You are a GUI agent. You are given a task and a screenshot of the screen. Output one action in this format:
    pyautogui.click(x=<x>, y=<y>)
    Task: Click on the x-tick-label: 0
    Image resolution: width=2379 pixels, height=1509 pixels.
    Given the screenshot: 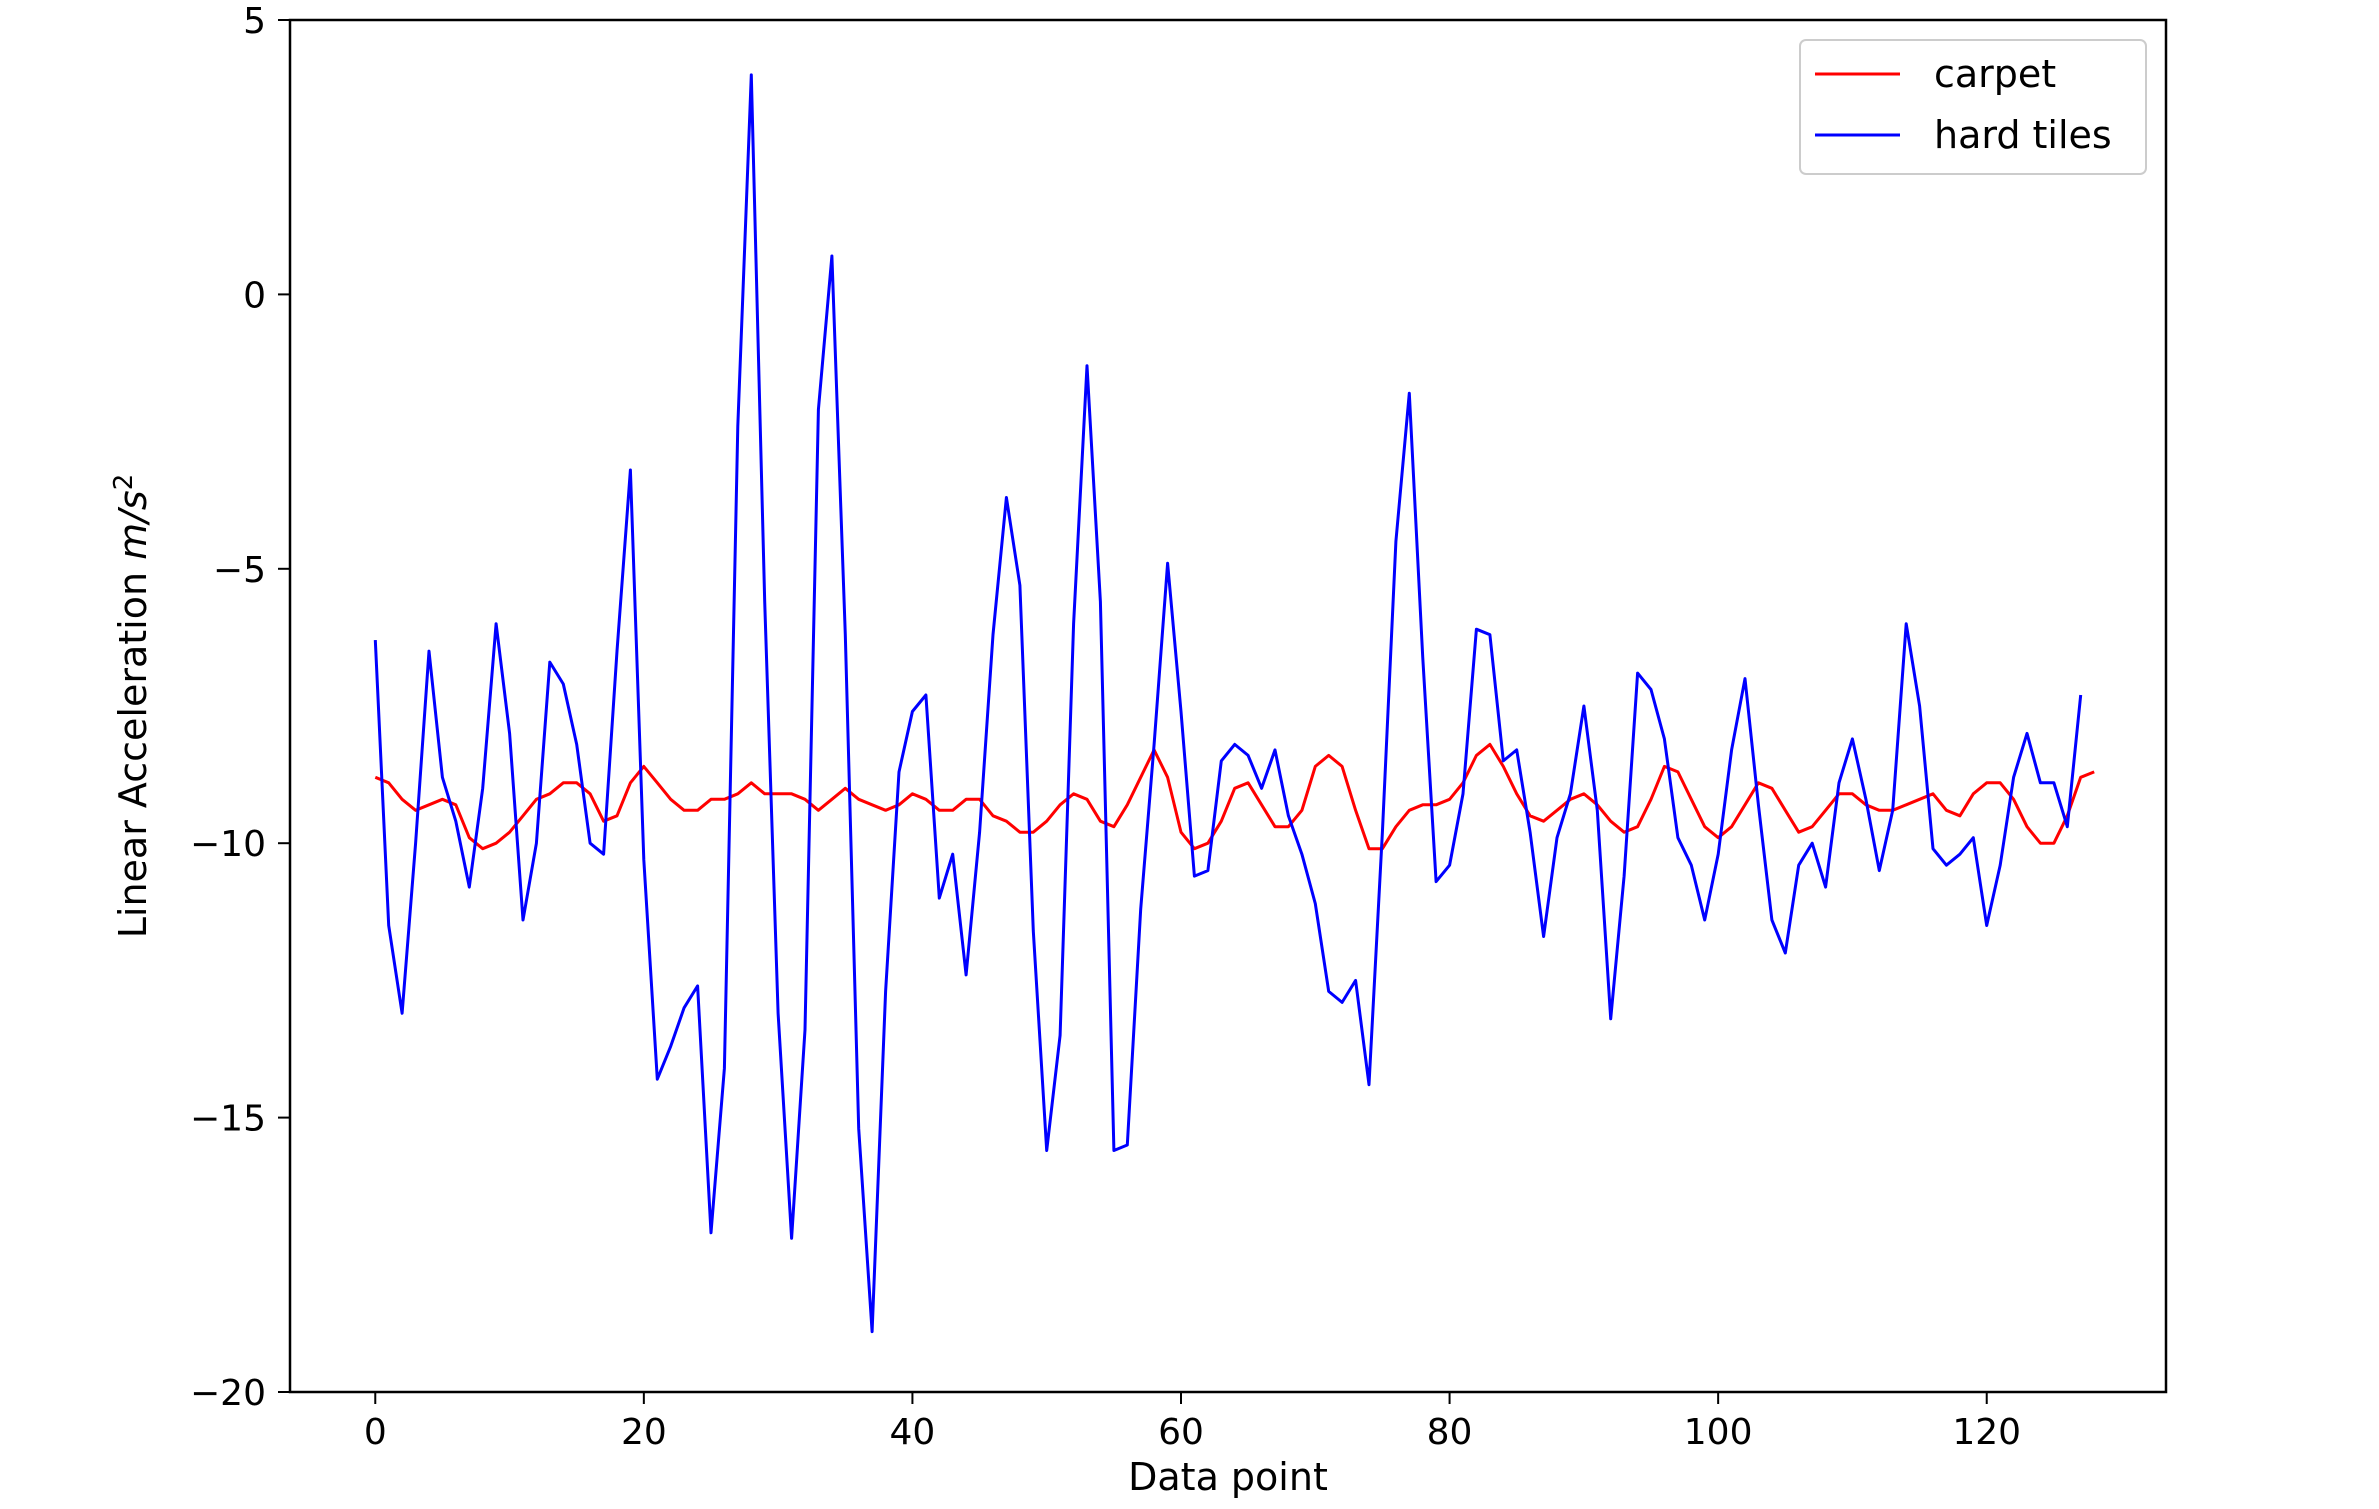 What is the action you would take?
    pyautogui.click(x=375, y=1432)
    